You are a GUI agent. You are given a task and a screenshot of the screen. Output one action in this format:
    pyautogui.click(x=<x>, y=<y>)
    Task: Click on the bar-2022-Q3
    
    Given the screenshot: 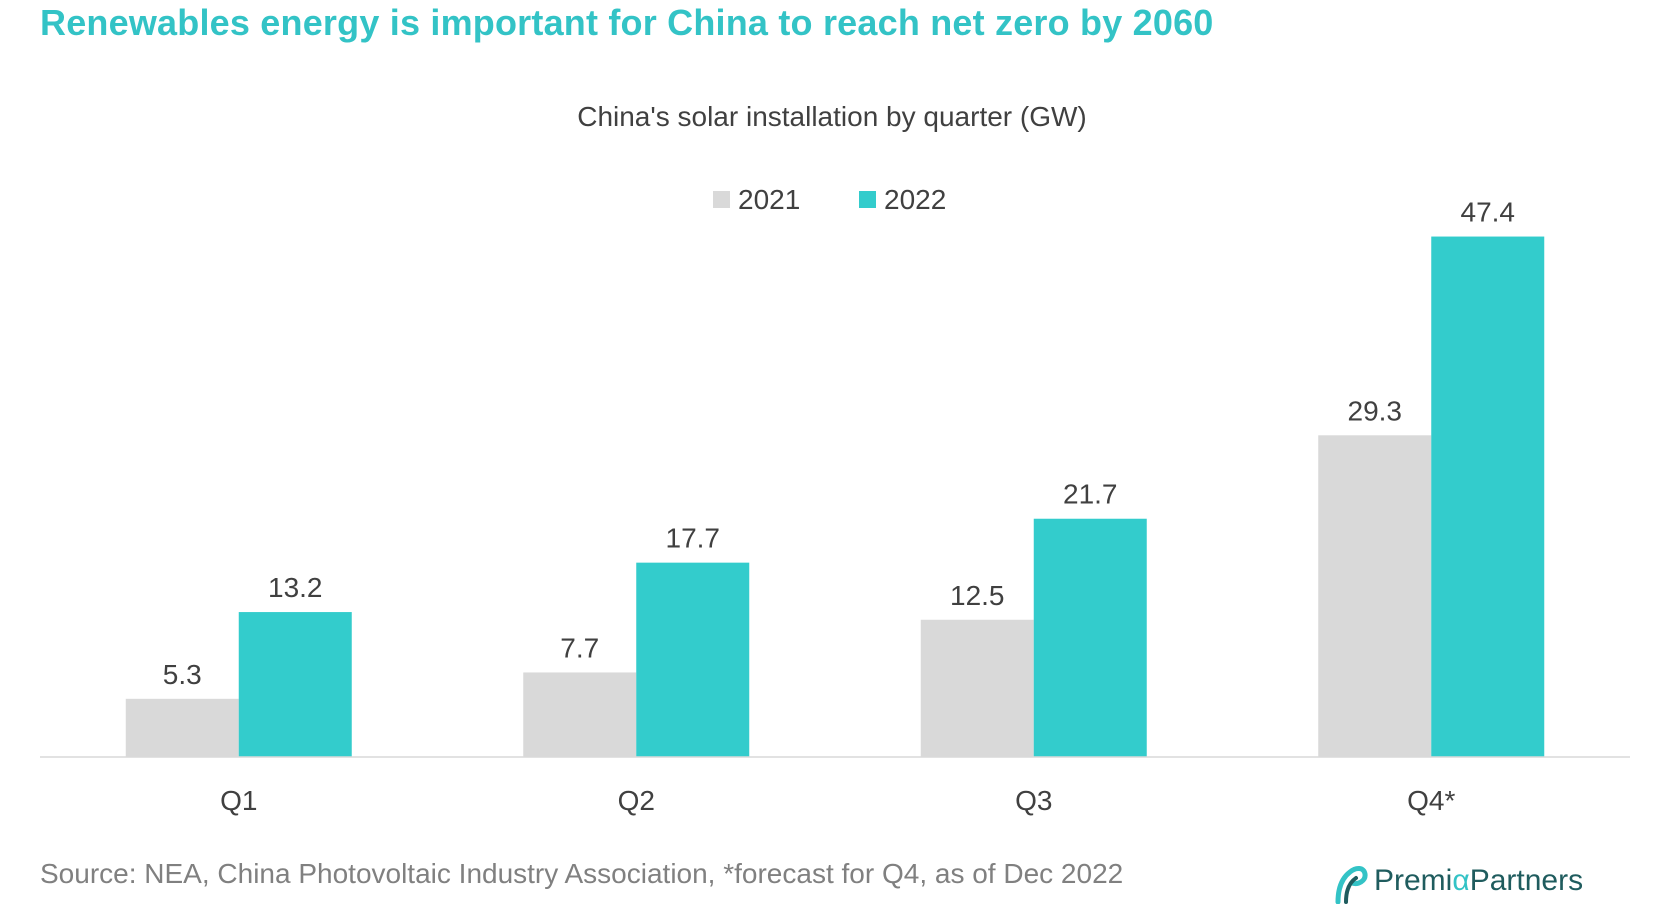 What is the action you would take?
    pyautogui.click(x=1090, y=637)
    